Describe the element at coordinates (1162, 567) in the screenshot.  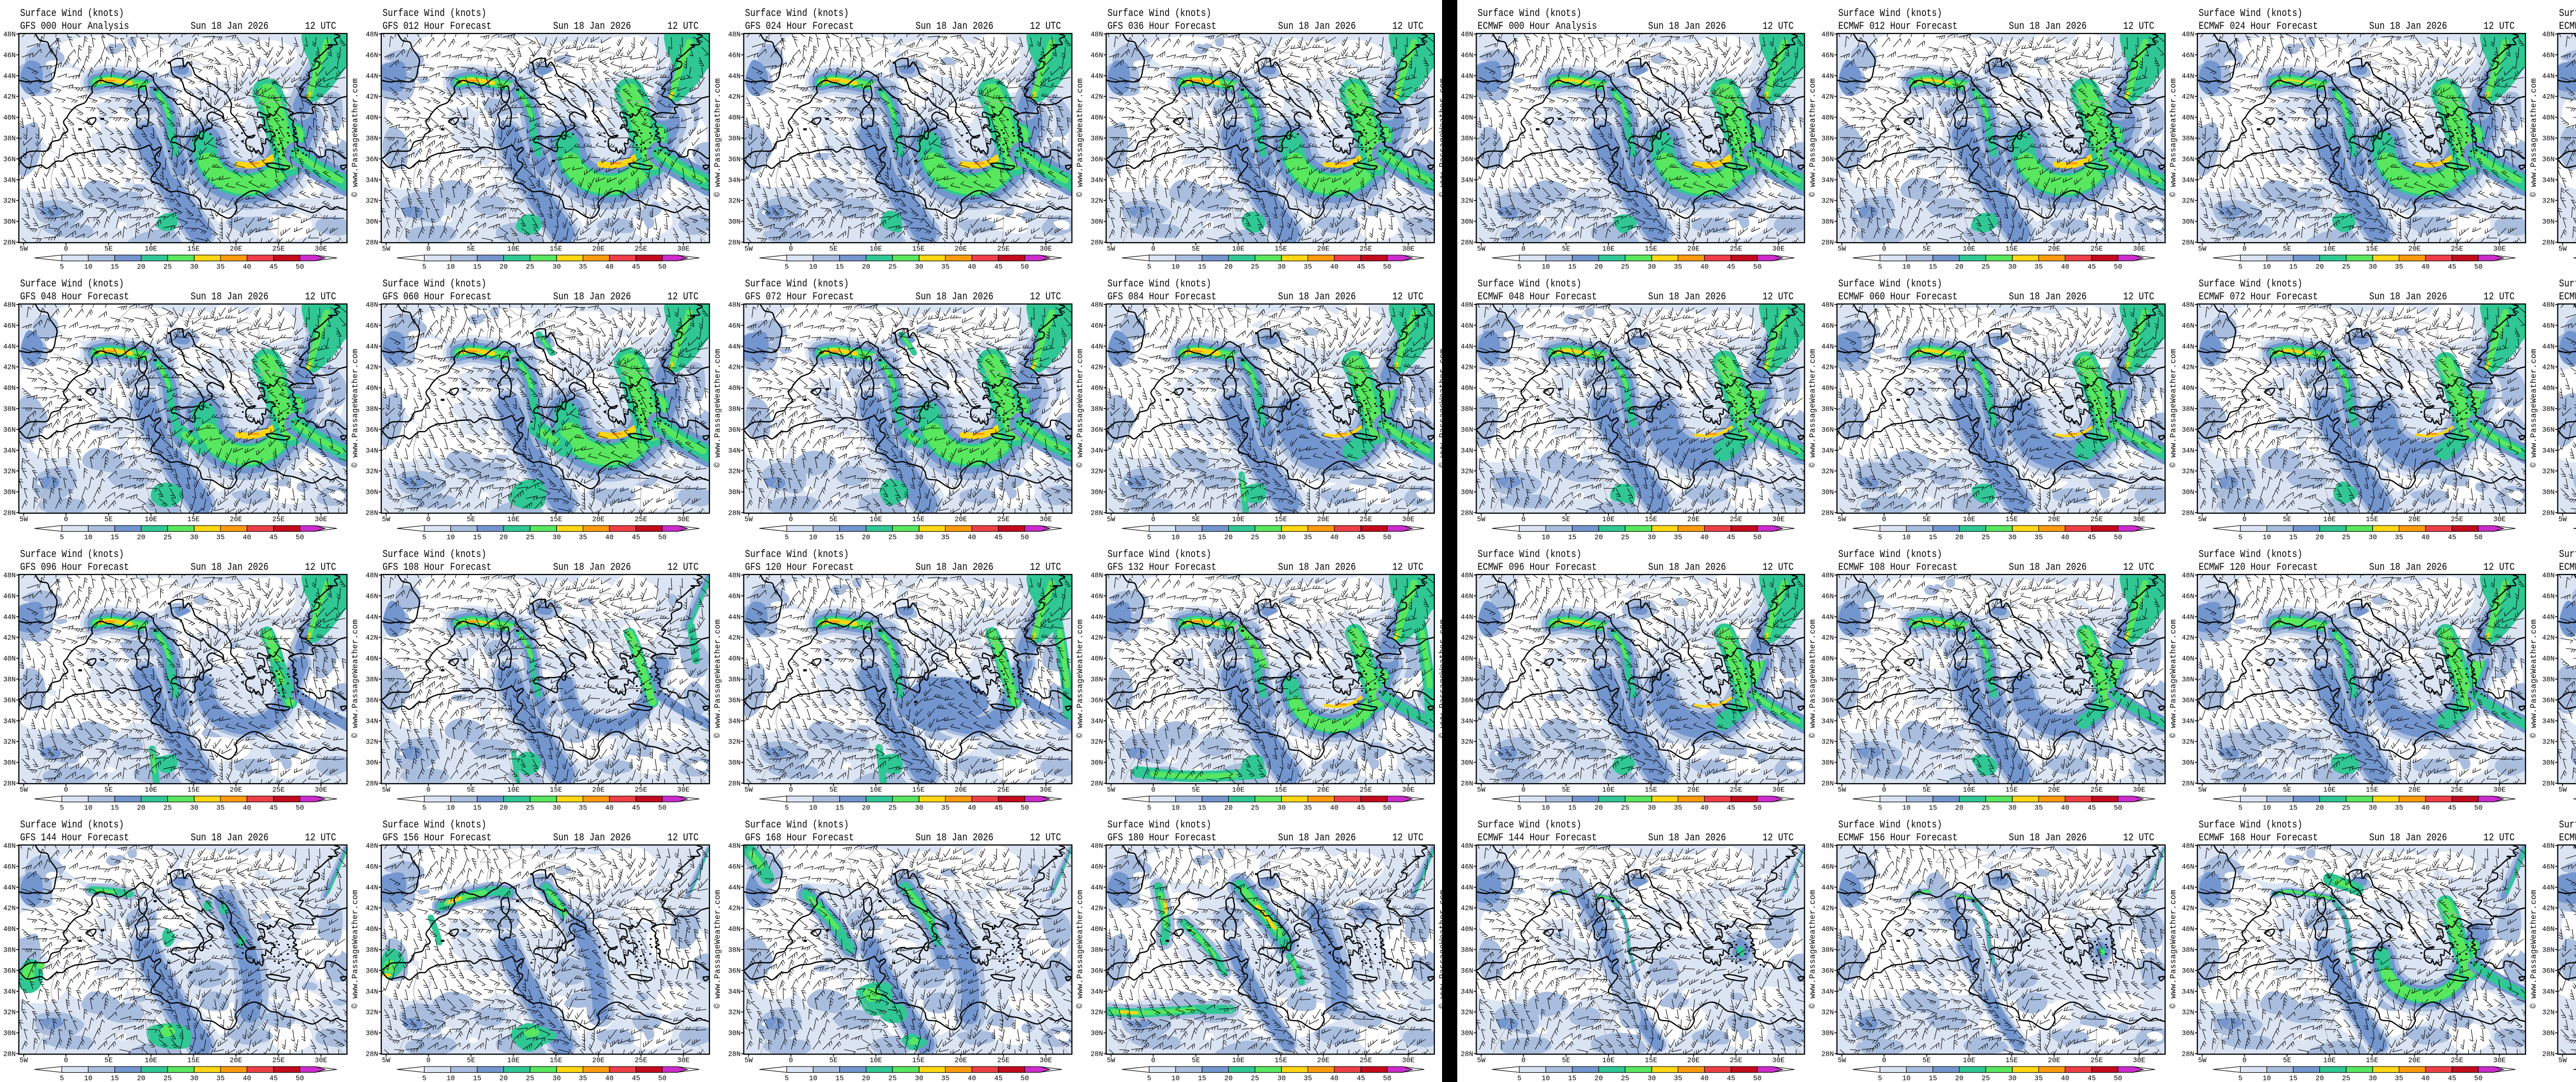
I see `svg-text: GFS 132 Hour Forecast` at that location.